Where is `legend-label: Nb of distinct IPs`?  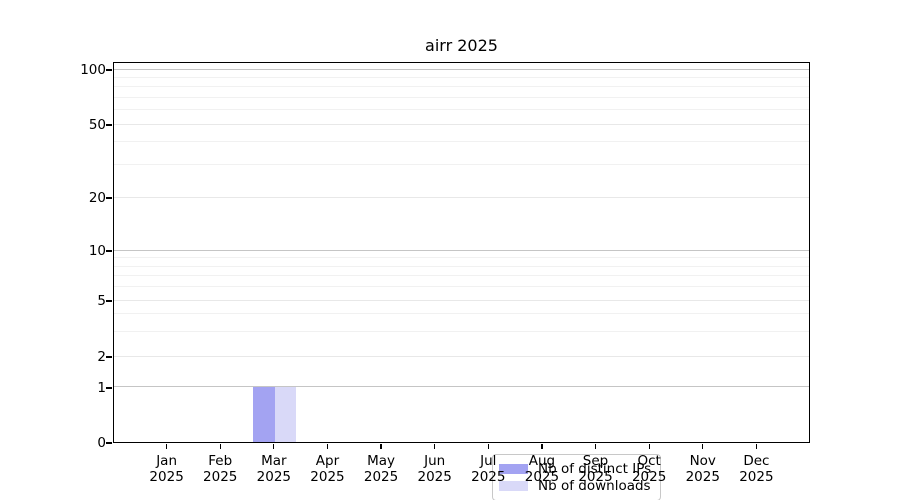 legend-label: Nb of distinct IPs is located at coordinates (595, 469).